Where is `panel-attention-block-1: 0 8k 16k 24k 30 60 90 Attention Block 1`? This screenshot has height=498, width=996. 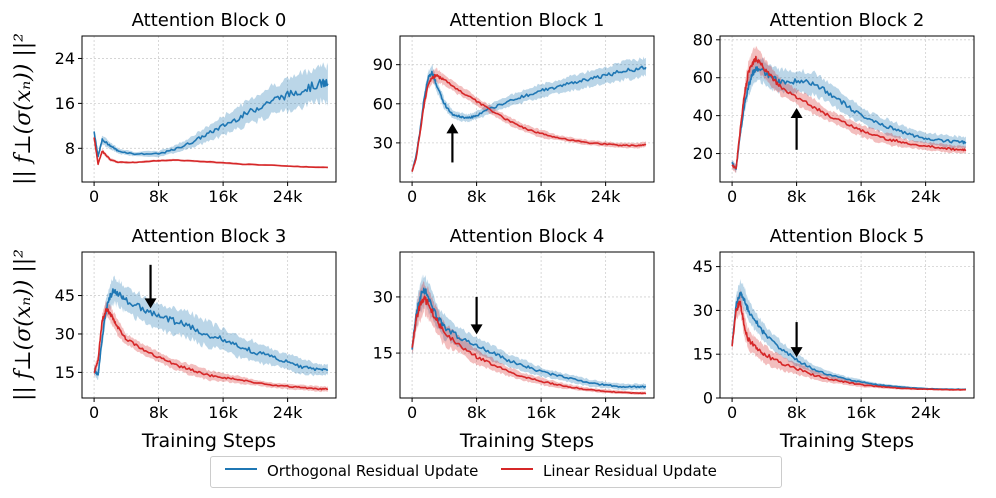
panel-attention-block-1: 0 8k 16k 24k 30 60 90 Attention Block 1 is located at coordinates (514, 108).